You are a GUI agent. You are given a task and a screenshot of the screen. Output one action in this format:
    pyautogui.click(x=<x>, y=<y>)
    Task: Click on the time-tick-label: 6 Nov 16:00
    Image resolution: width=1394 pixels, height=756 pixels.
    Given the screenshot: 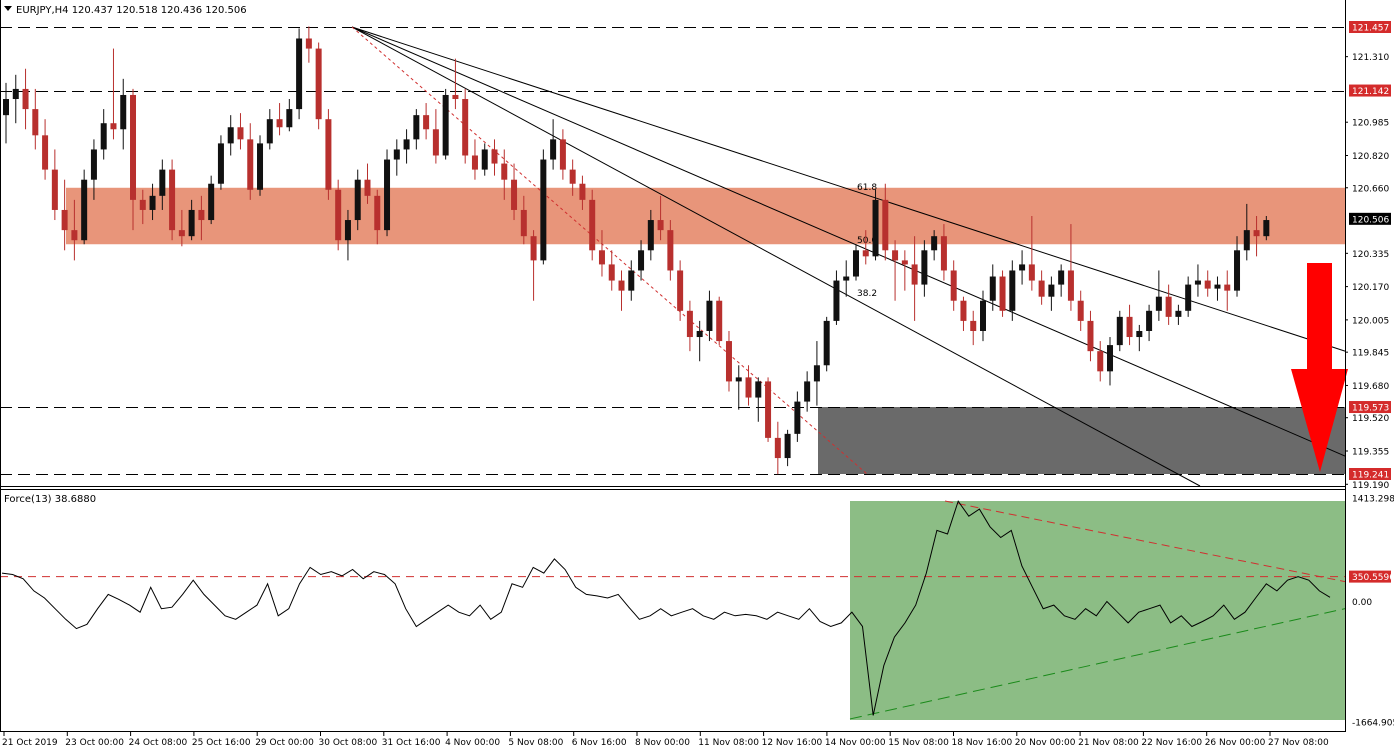 What is the action you would take?
    pyautogui.click(x=599, y=743)
    